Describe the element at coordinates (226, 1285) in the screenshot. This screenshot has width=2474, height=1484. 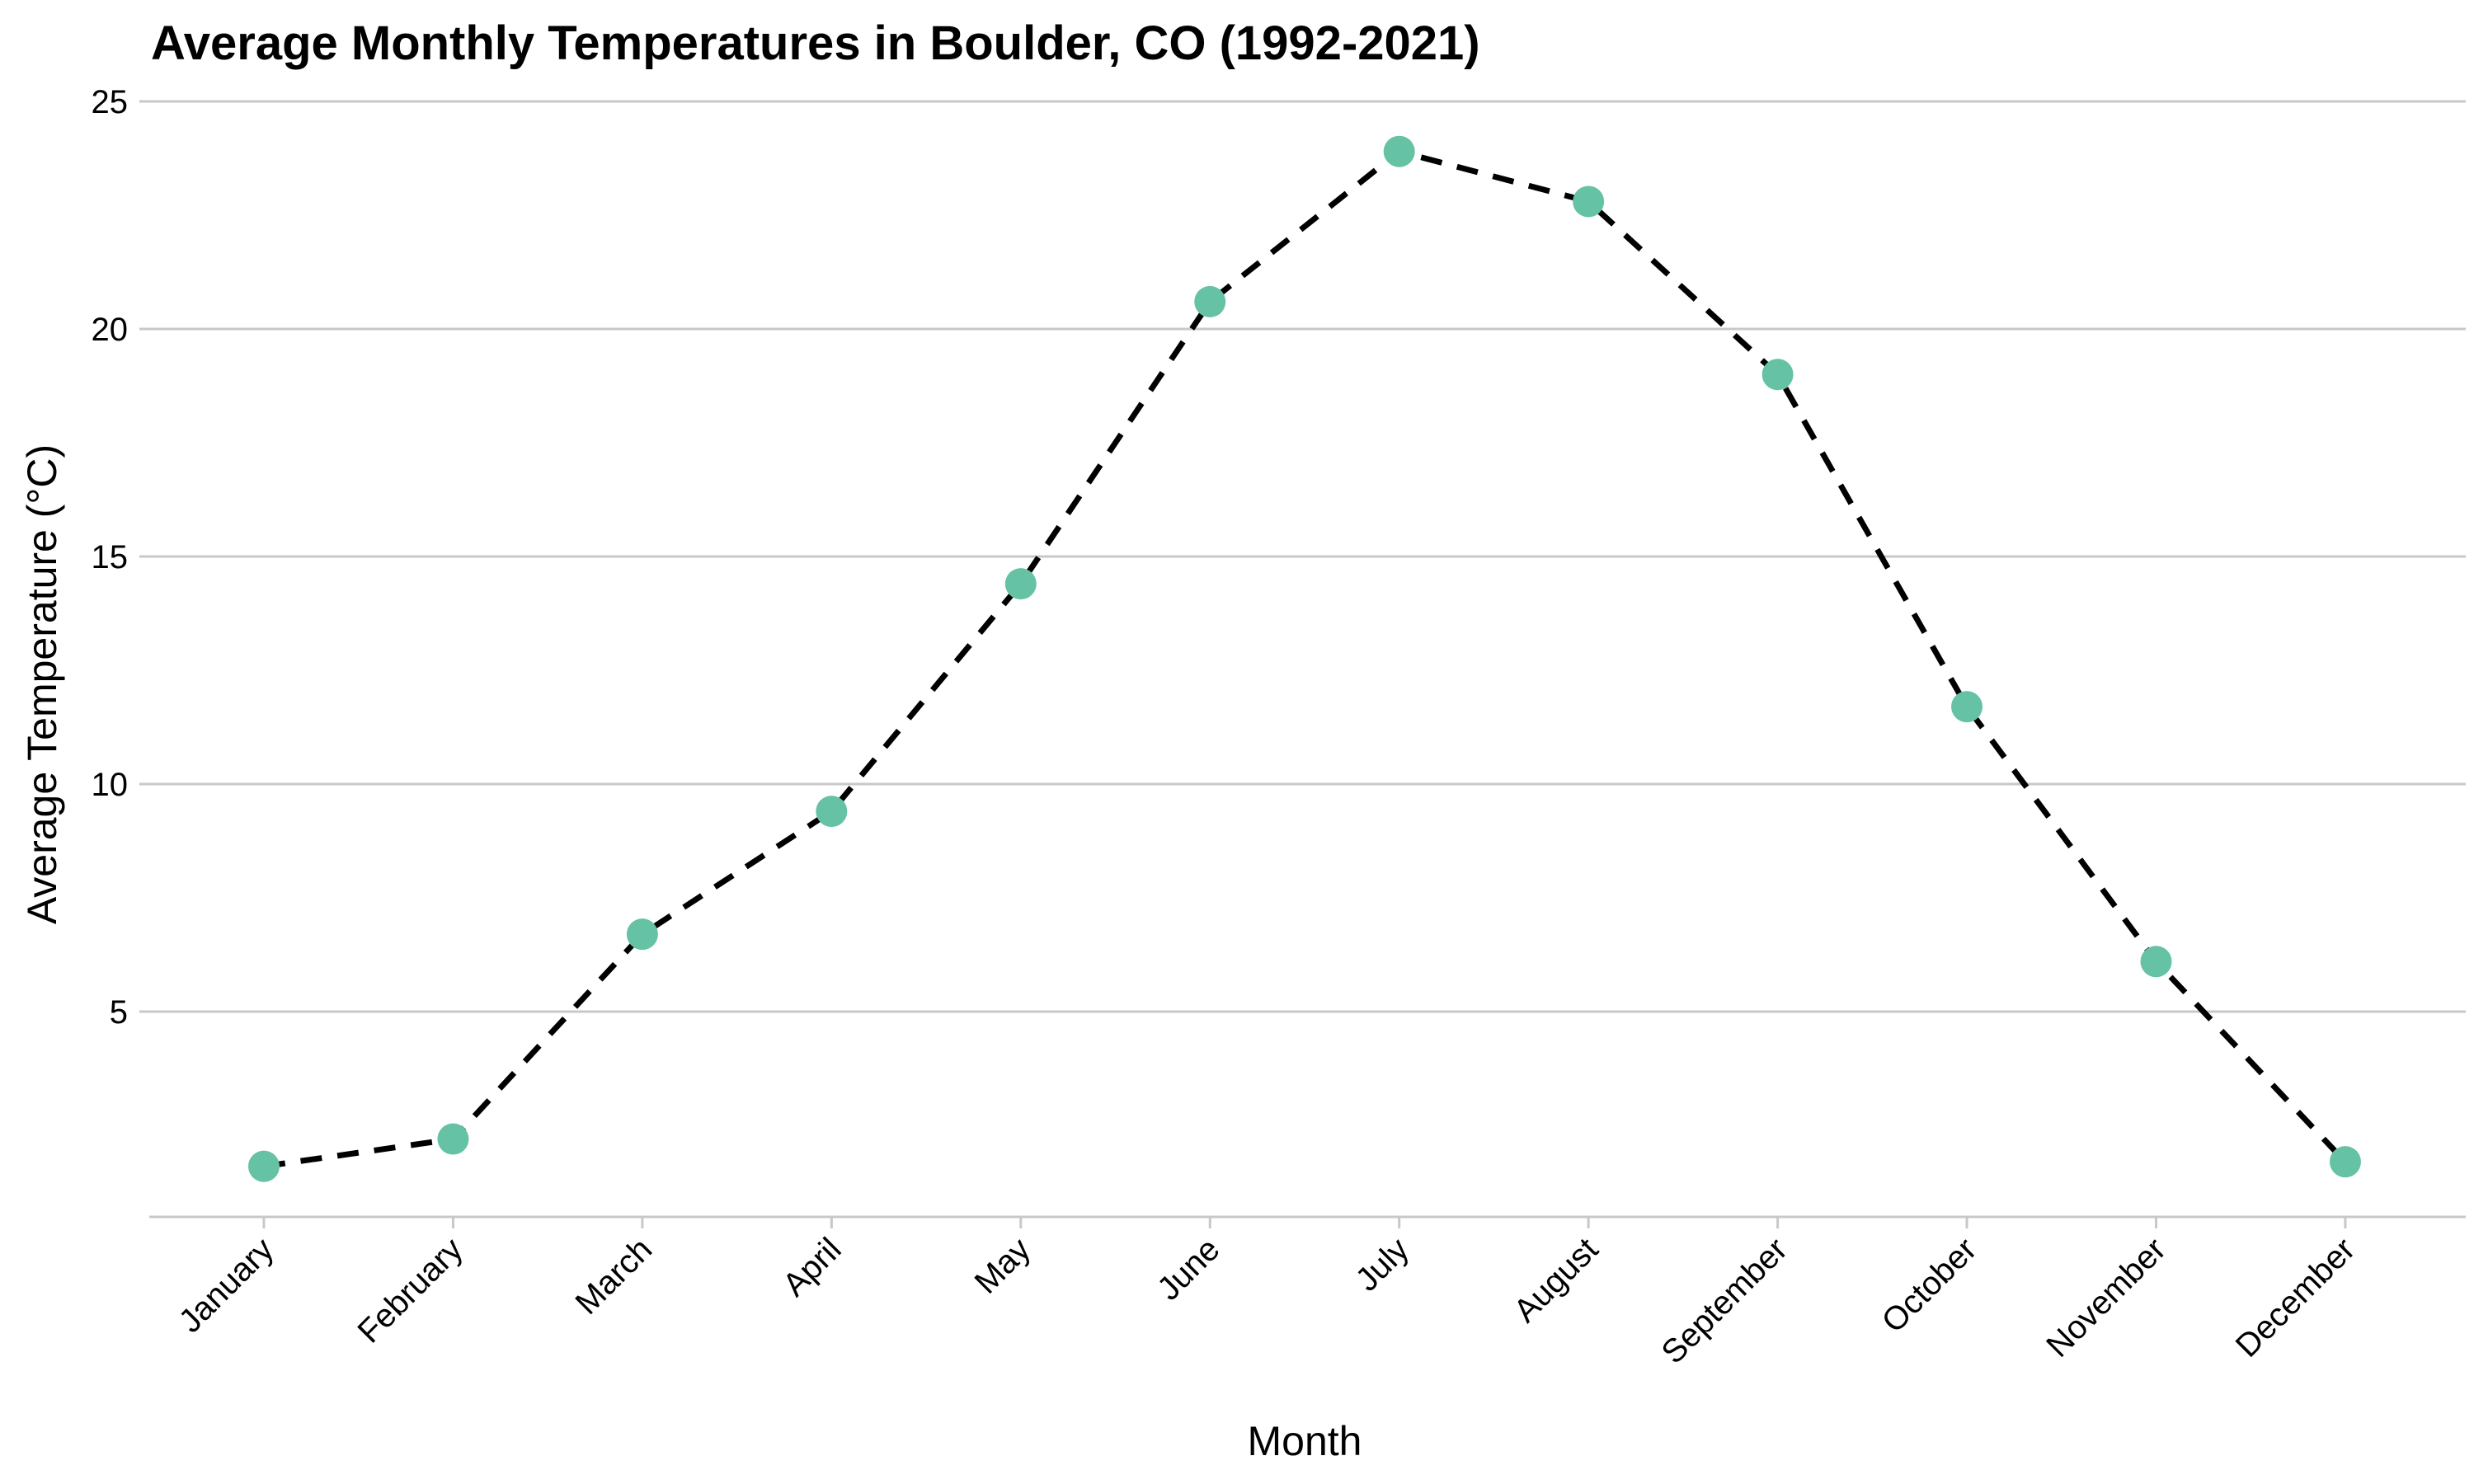
I see `x-tick-label: January` at that location.